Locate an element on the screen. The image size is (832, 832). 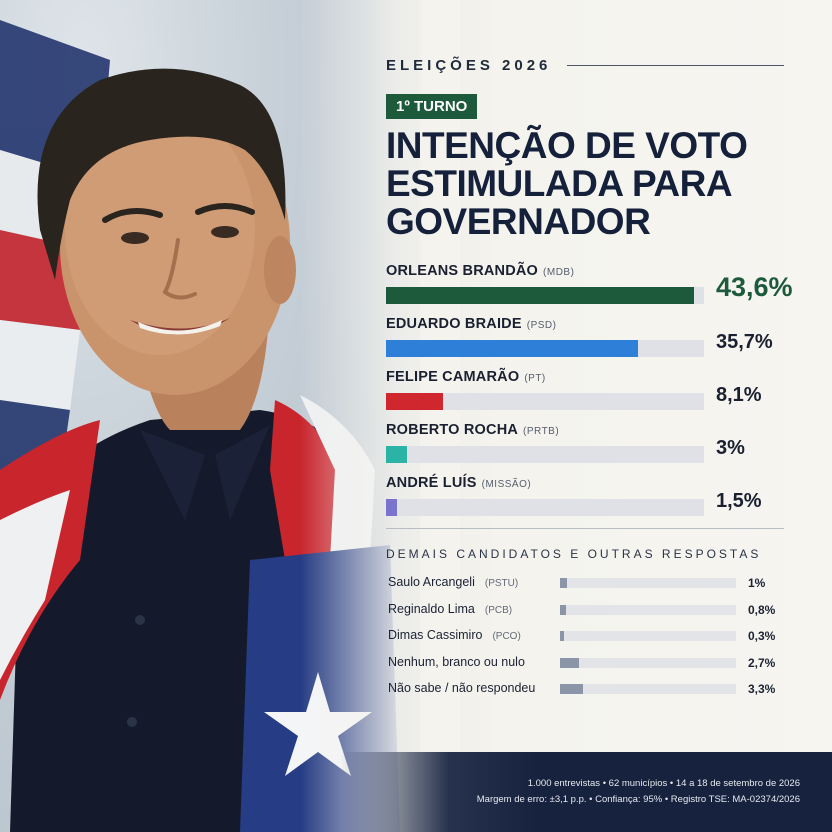
other-name: Não sabe / não respondeu is located at coordinates (462, 688).